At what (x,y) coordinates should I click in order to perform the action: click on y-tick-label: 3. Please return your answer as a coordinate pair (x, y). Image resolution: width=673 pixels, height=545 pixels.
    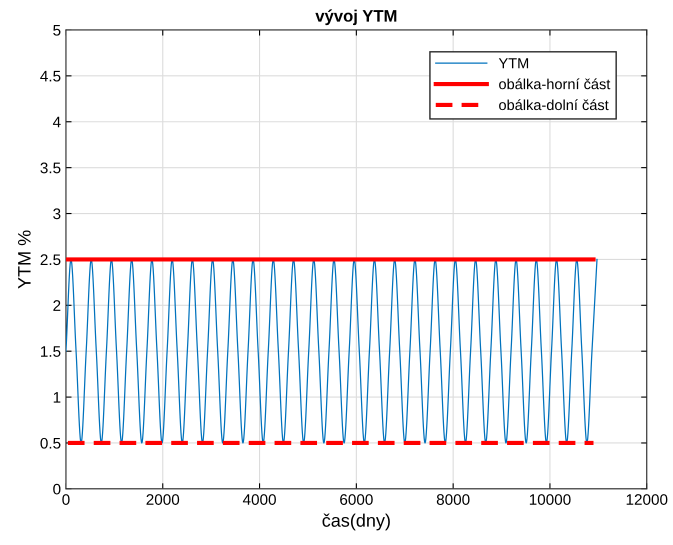
    Looking at the image, I should click on (56, 214).